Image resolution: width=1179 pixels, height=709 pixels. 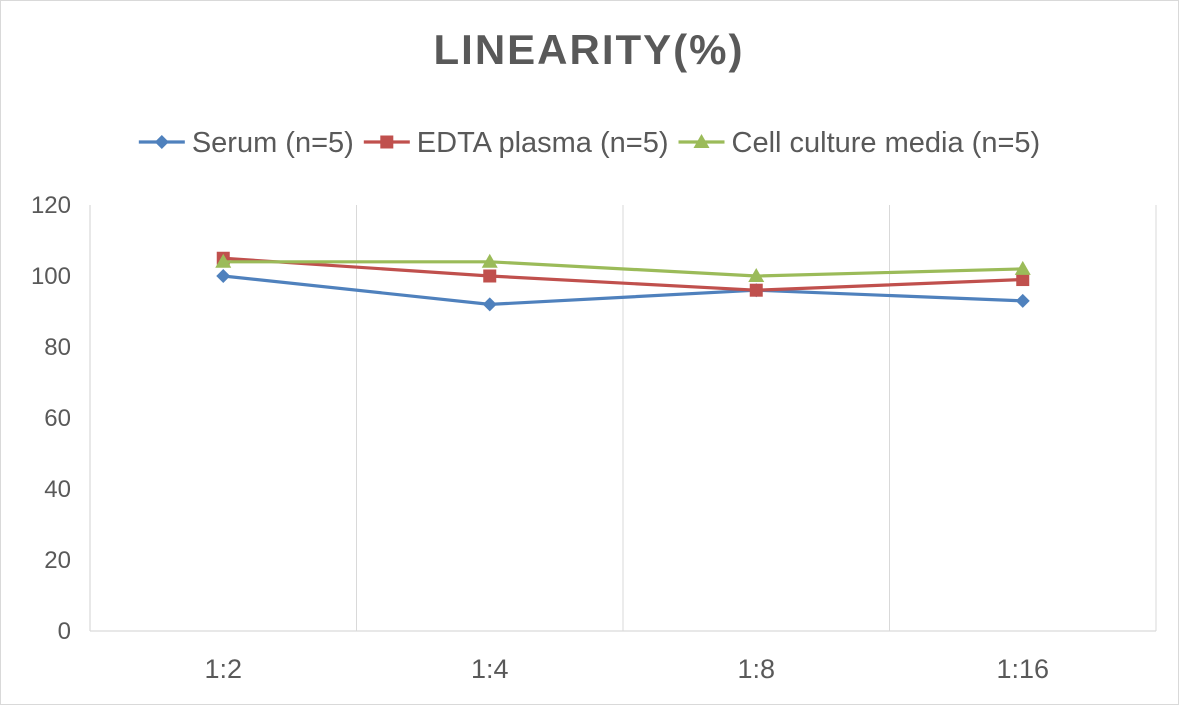 I want to click on y-tick-label: 20, so click(x=57, y=560).